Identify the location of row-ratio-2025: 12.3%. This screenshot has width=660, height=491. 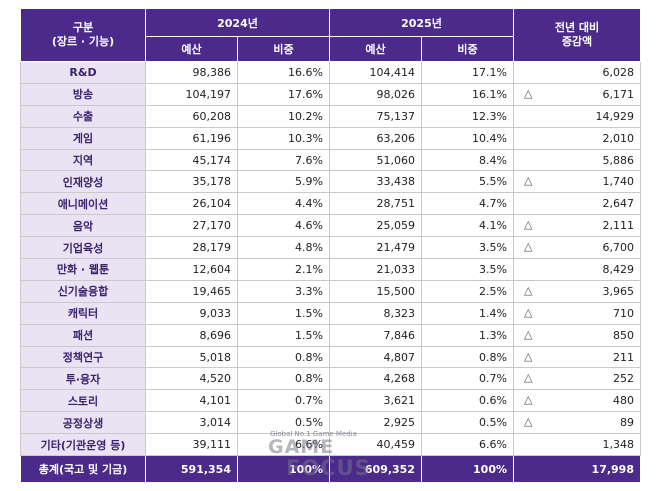
(467, 116).